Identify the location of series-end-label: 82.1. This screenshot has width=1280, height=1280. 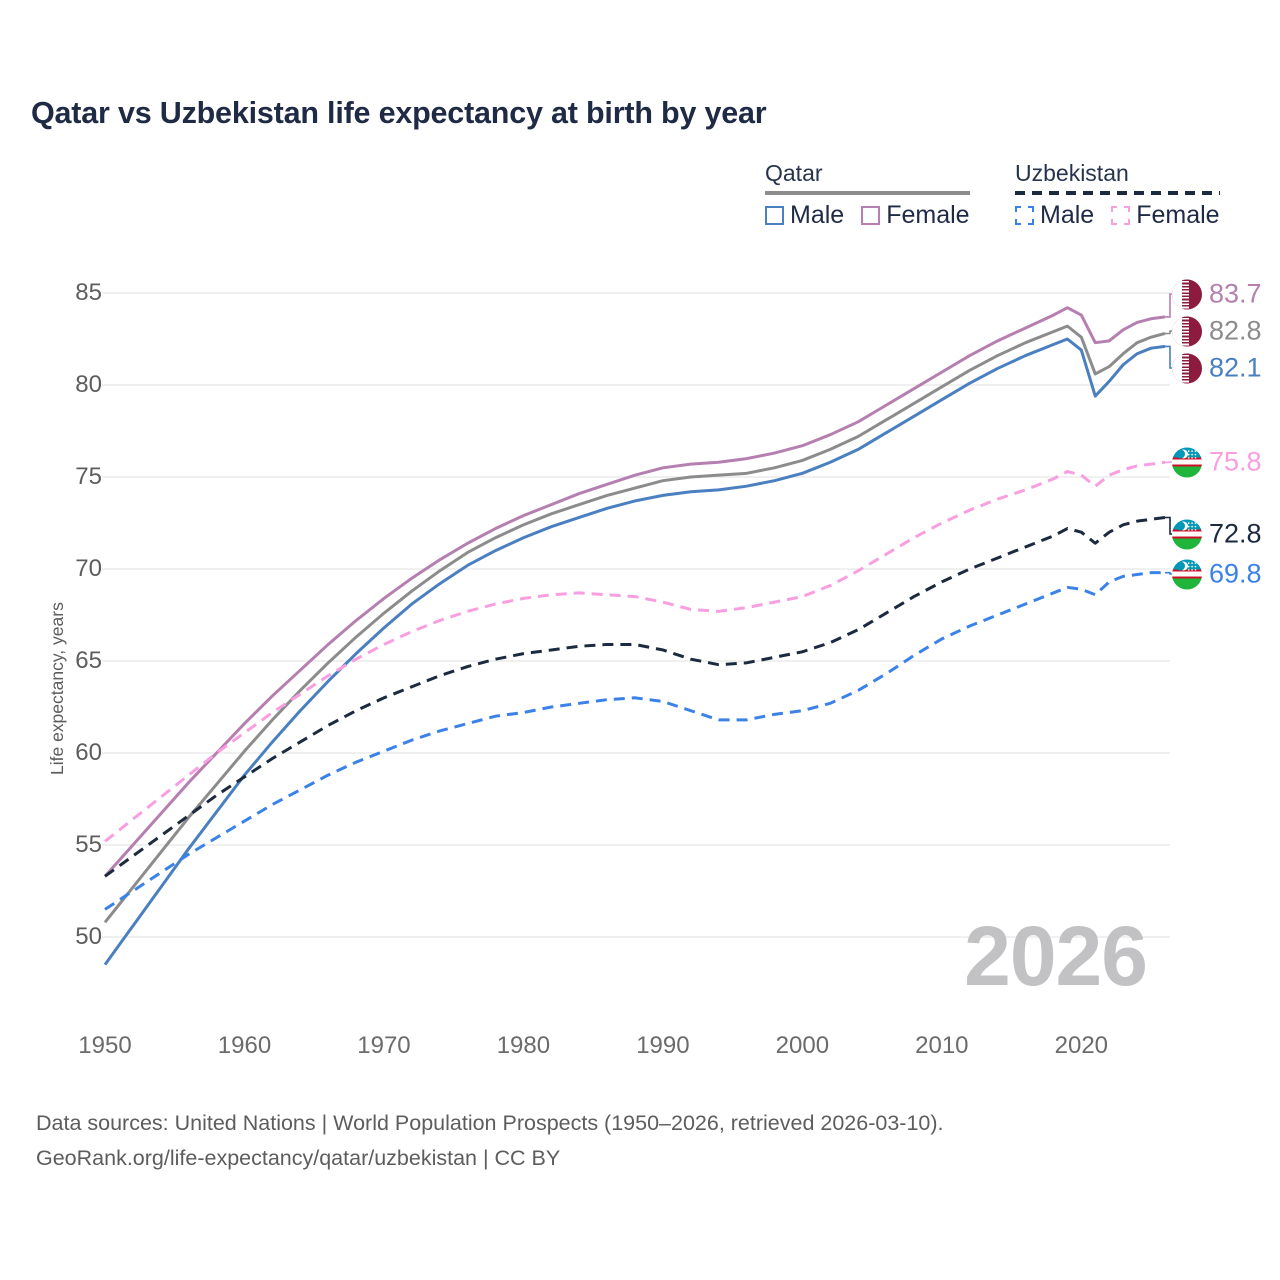
(1217, 368).